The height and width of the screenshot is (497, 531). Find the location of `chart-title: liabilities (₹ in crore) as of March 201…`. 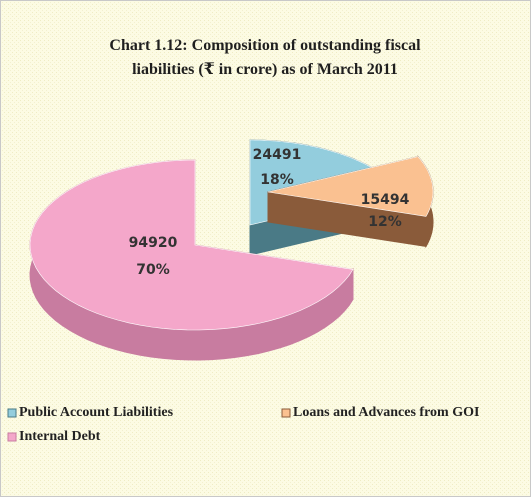

chart-title: liabilities (₹ in crore) as of March 201… is located at coordinates (265, 69).